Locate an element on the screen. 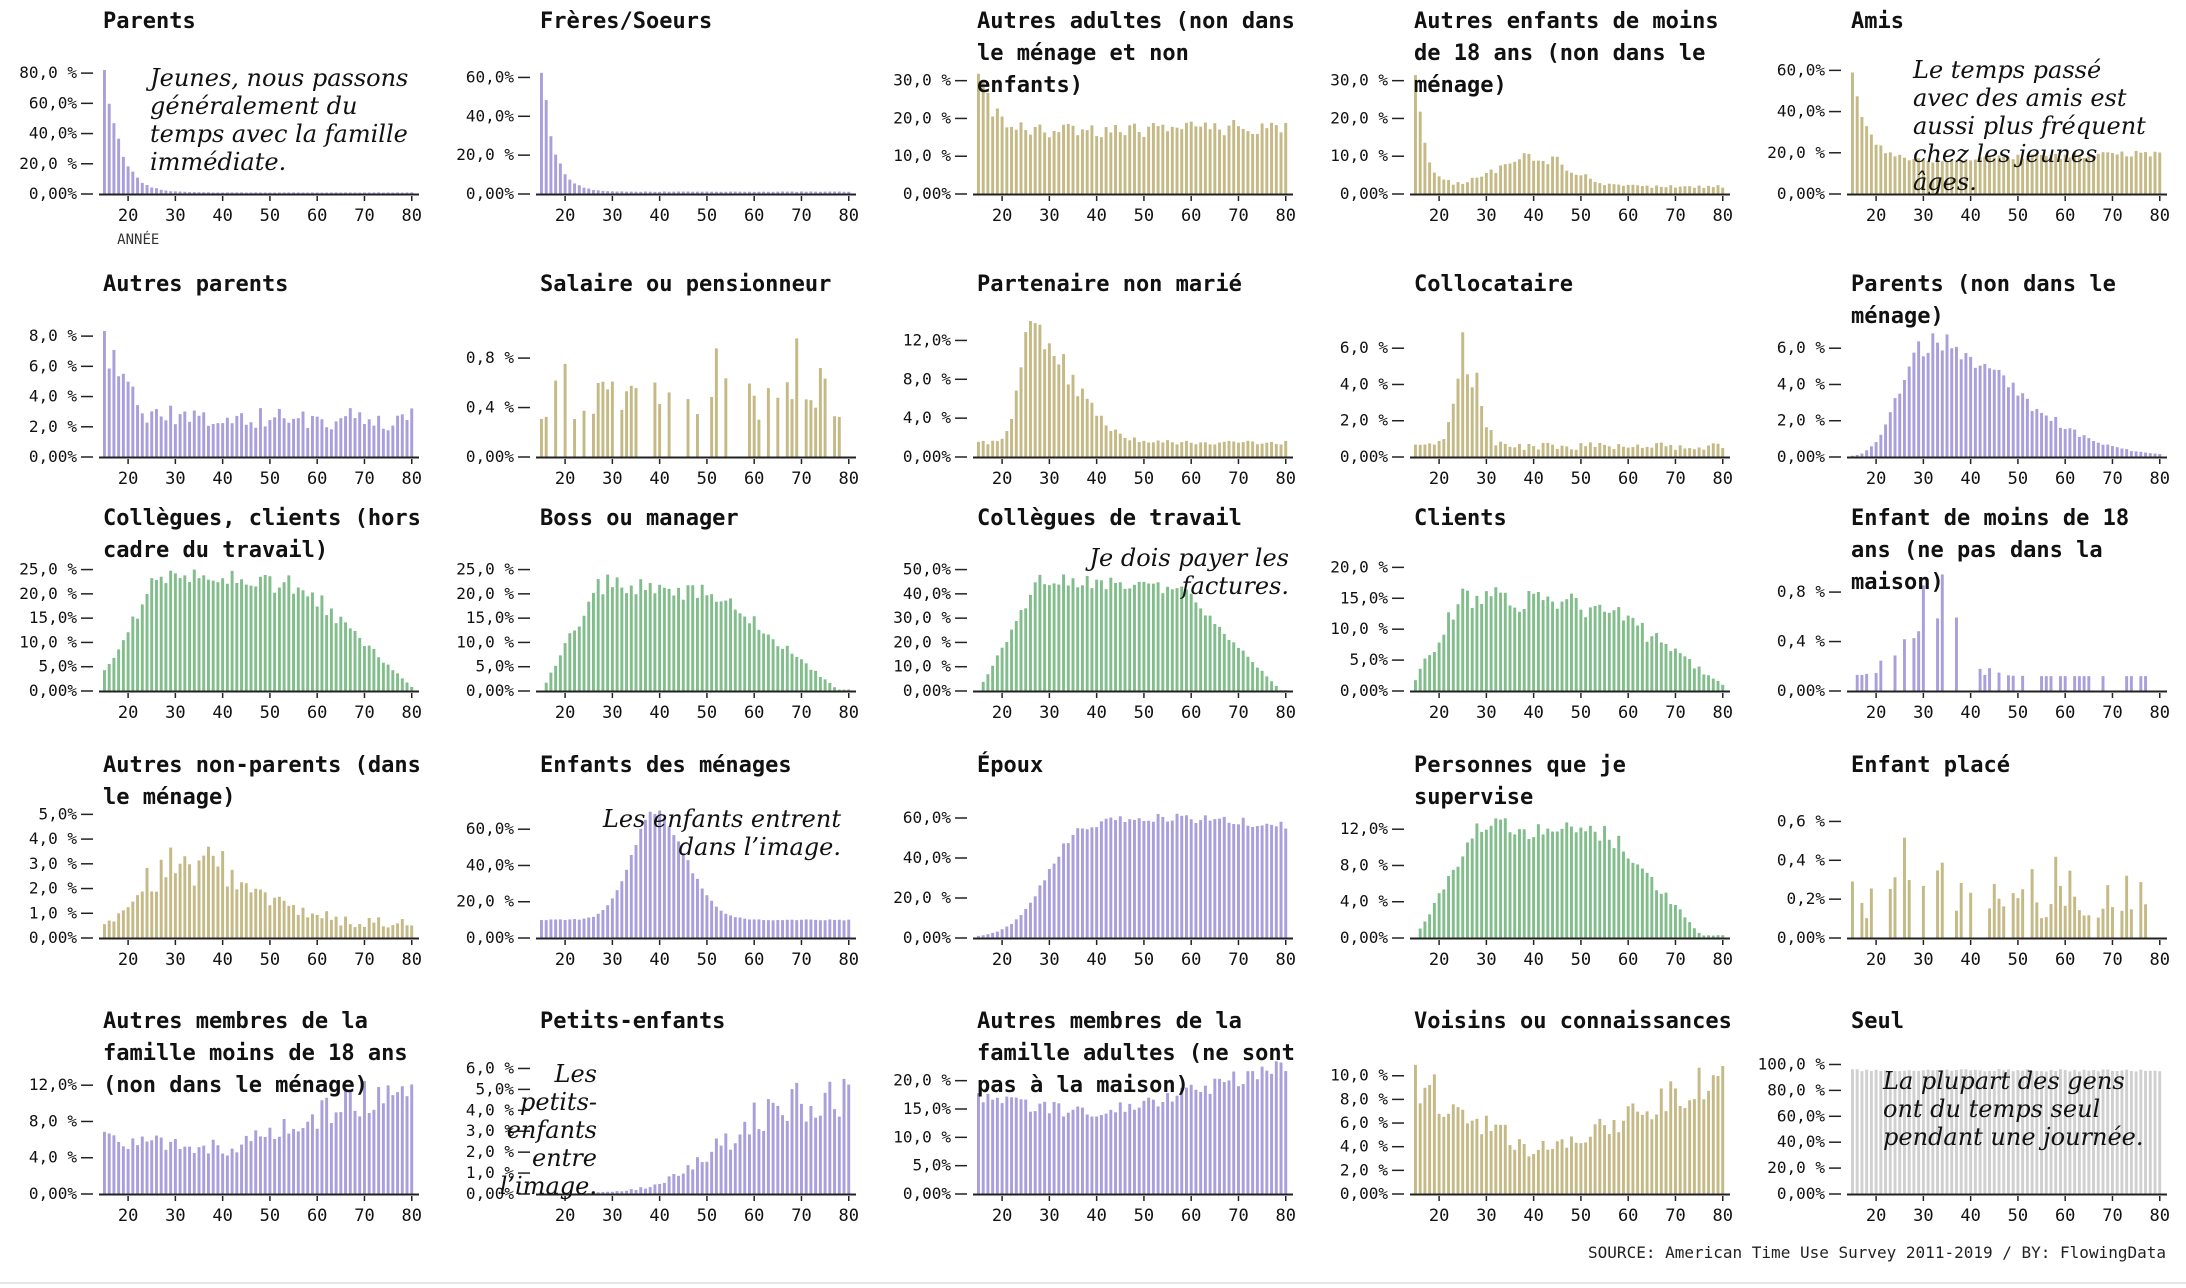  x-tick-label: 80 is located at coordinates (848, 216).